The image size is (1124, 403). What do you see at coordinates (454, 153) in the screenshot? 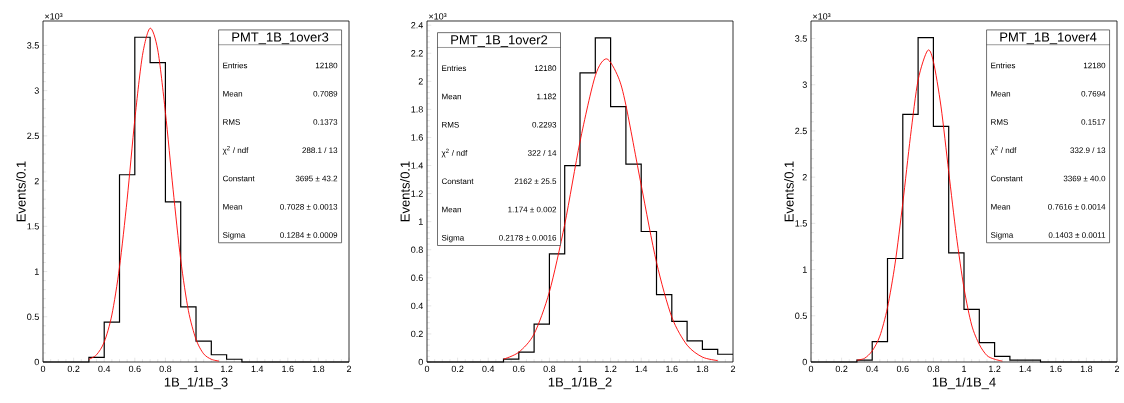
I see `annotation: χ$^{2}$ / ndf` at bounding box center [454, 153].